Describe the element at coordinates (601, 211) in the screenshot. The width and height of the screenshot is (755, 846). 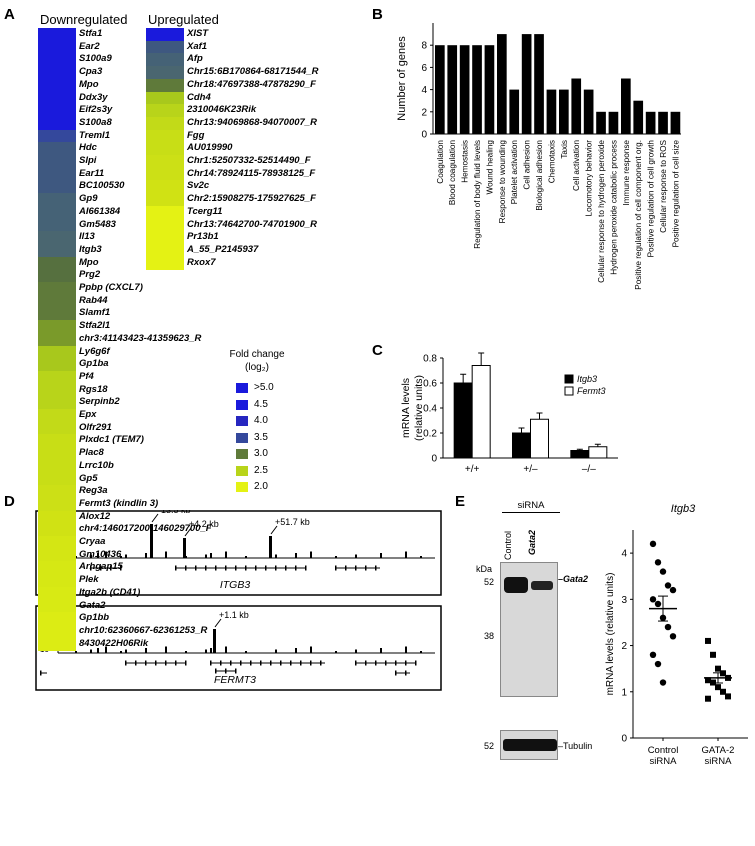
I see `x-category-label: Cellular response to hydrogen peroxide` at that location.